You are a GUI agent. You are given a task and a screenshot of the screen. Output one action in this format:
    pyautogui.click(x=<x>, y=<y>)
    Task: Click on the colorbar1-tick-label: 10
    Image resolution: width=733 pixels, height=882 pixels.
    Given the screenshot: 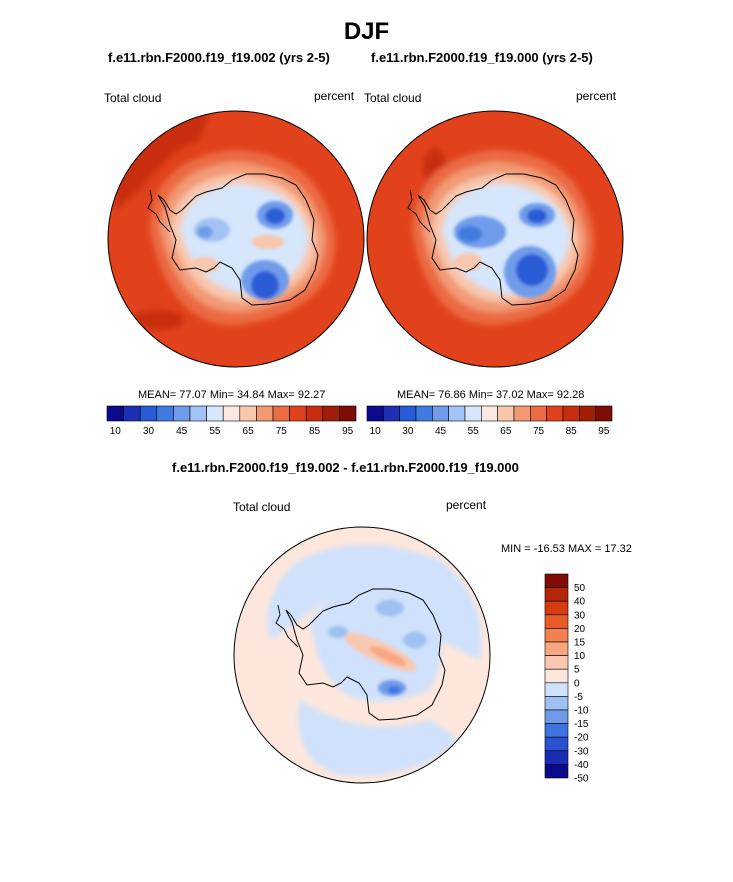 What is the action you would take?
    pyautogui.click(x=116, y=431)
    